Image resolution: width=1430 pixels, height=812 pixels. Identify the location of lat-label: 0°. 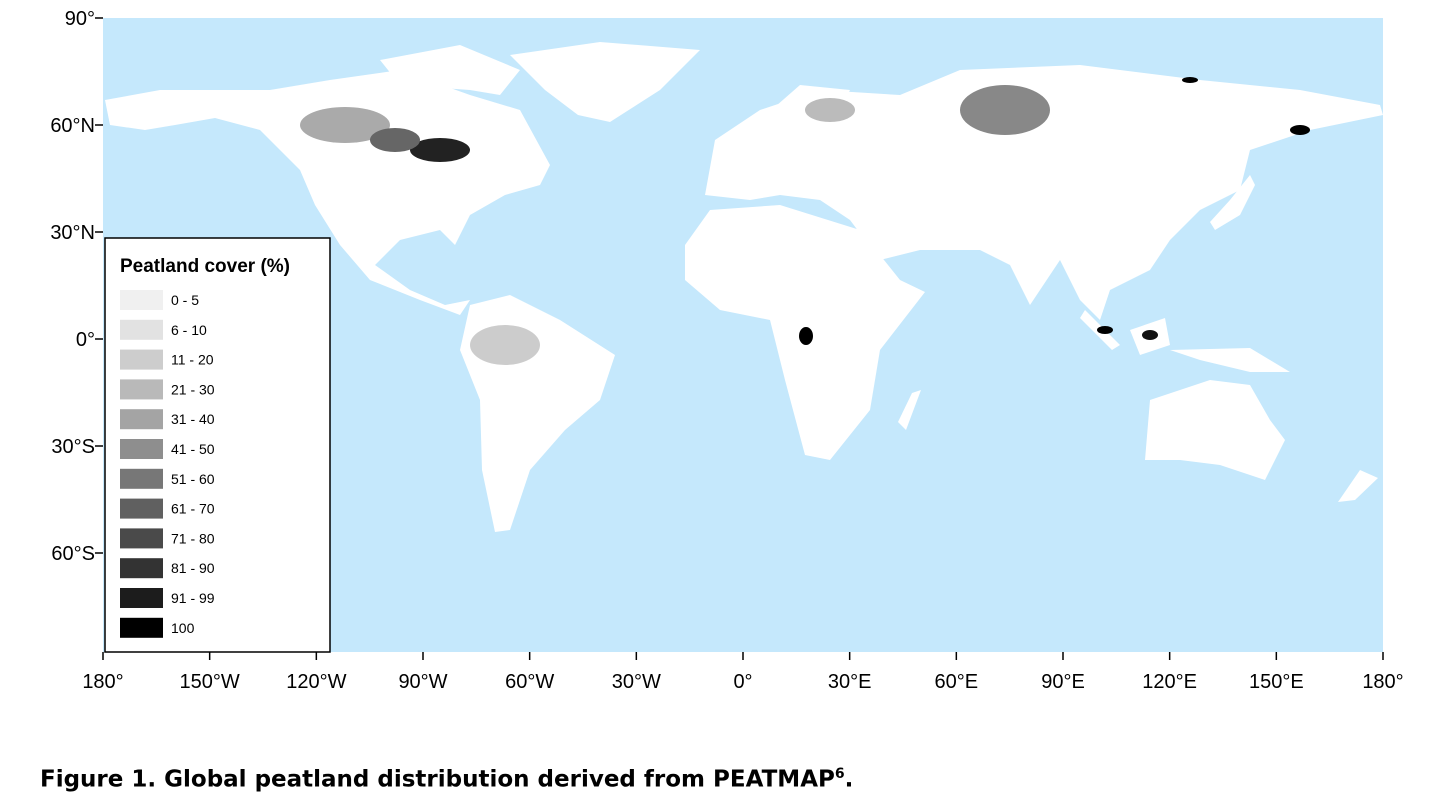
(85, 340).